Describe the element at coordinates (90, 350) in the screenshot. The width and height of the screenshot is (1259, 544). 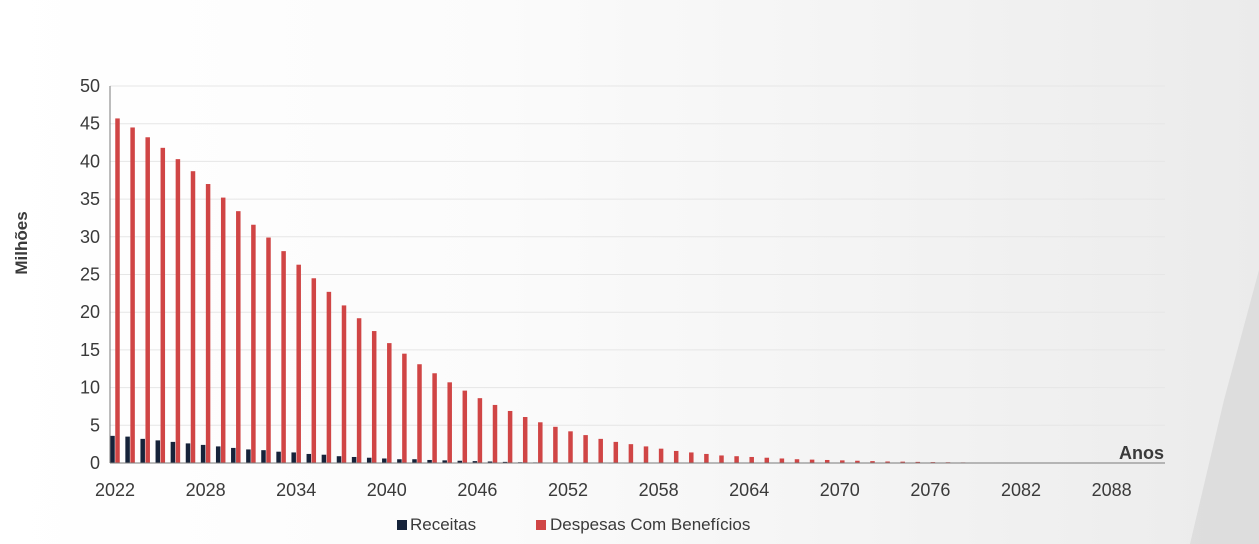
I see `y-tick-label: 15` at that location.